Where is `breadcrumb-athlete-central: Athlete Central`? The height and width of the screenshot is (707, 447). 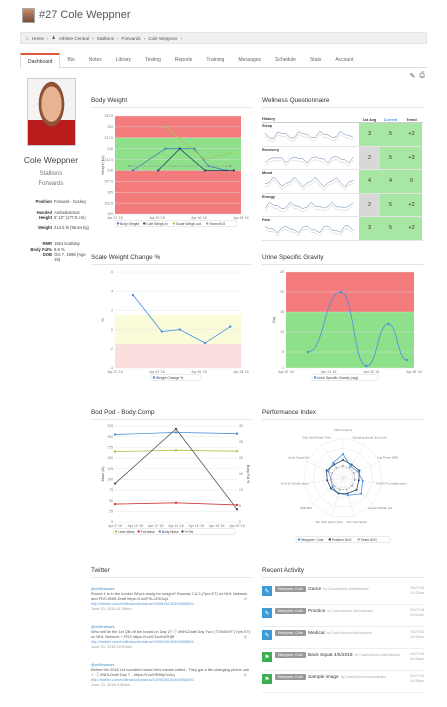 breadcrumb-athlete-central: Athlete Central is located at coordinates (74, 38).